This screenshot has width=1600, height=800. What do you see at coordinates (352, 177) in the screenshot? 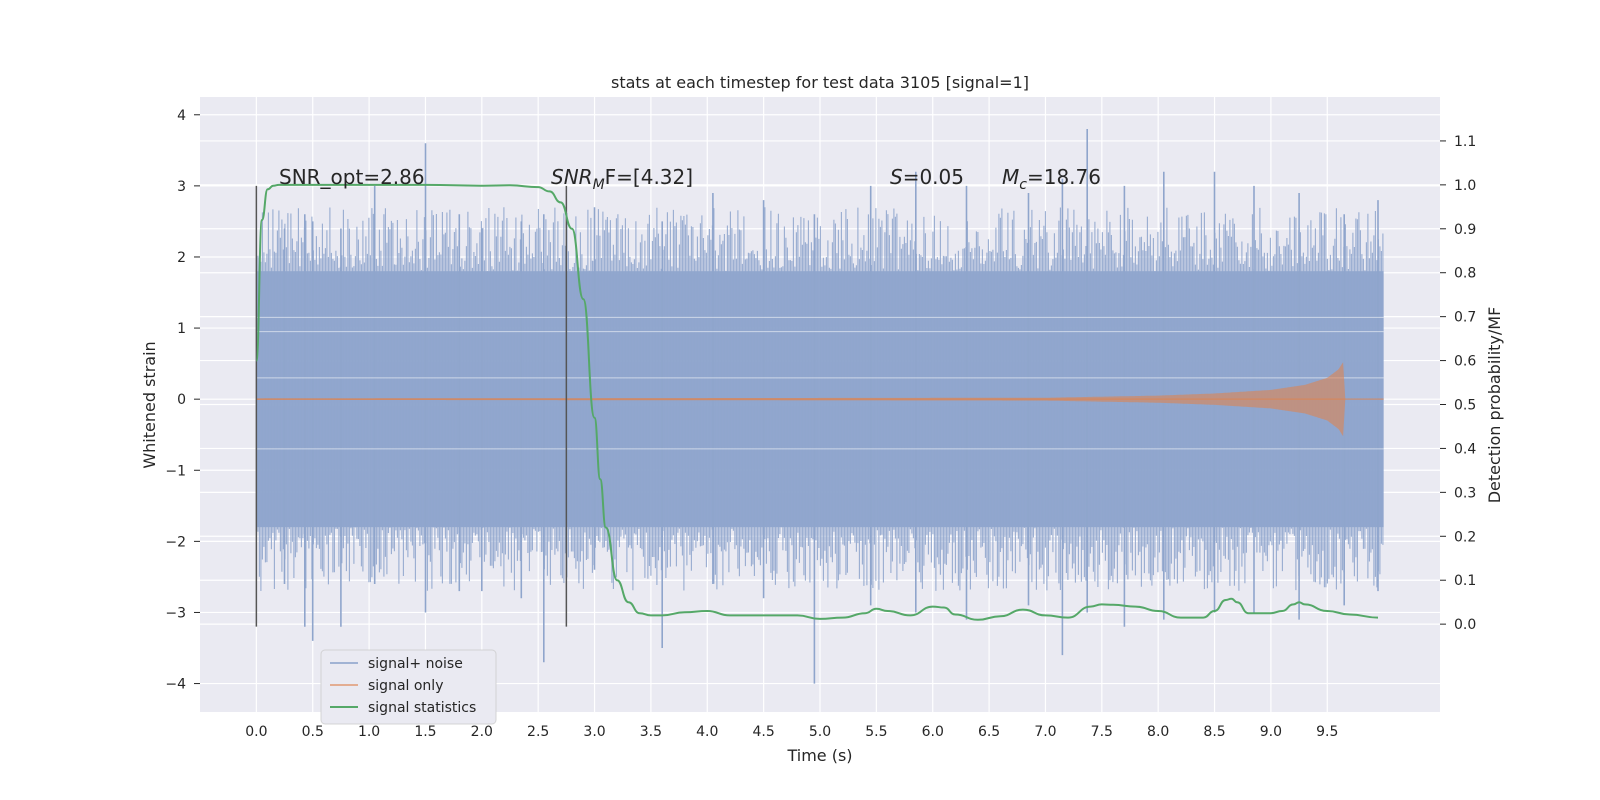
I see `annotation-snr-opt: SNR_opt=2.86` at bounding box center [352, 177].